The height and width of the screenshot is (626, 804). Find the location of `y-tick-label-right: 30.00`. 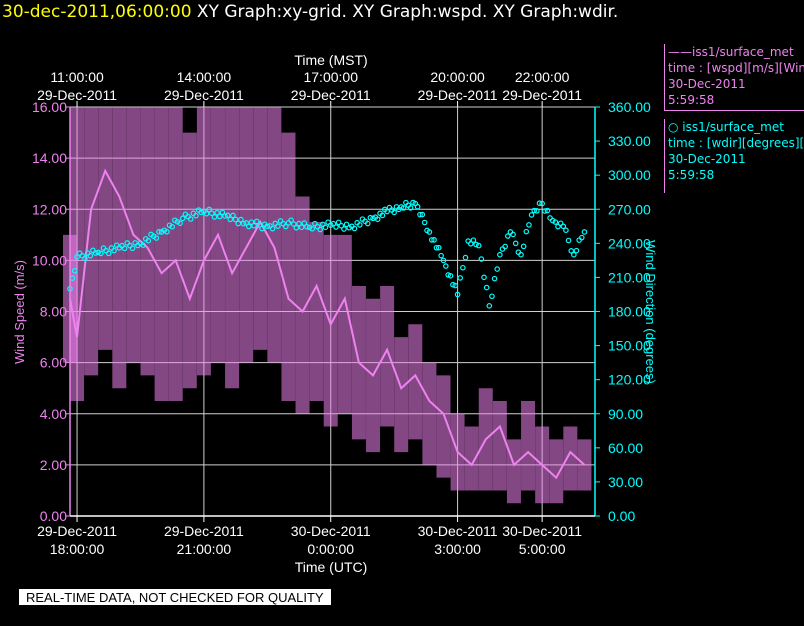

y-tick-label-right: 30.00 is located at coordinates (625, 482).